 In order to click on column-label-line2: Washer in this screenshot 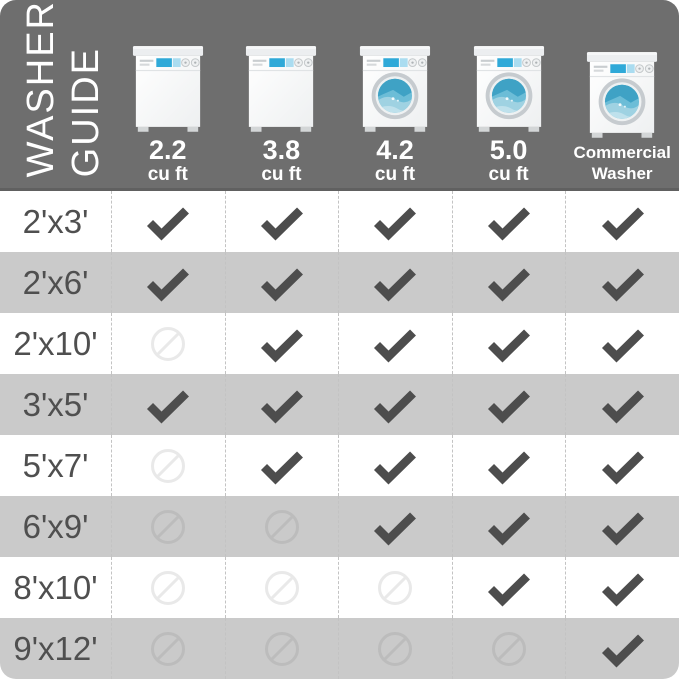, I will do `click(622, 173)`.